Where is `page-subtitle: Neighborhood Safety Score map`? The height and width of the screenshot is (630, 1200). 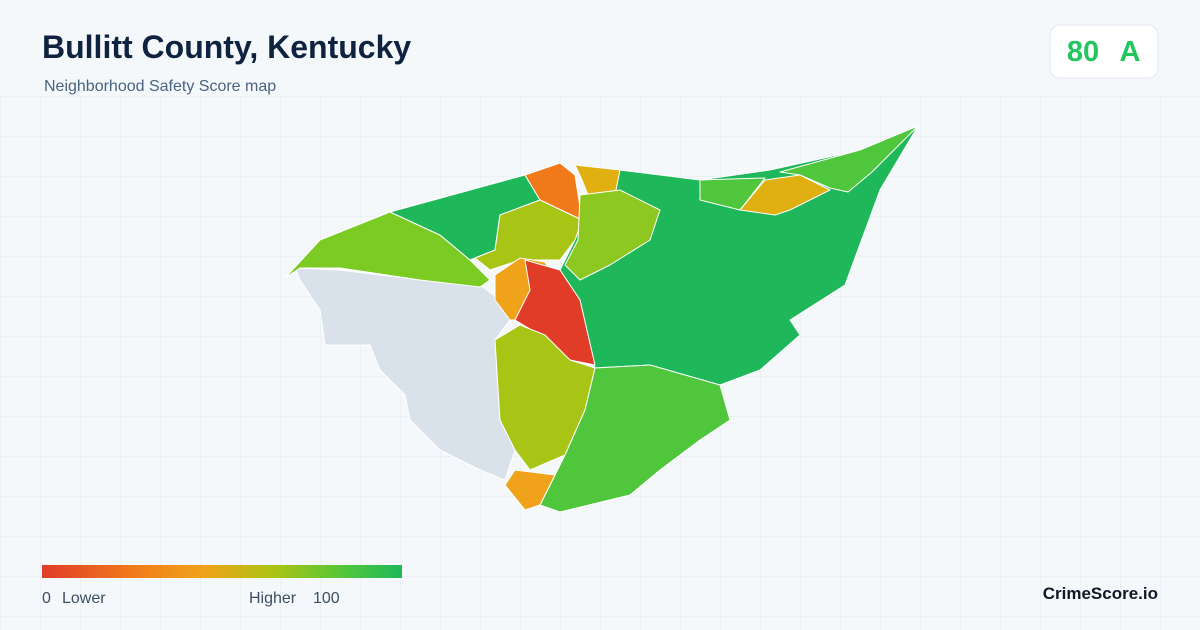 page-subtitle: Neighborhood Safety Score map is located at coordinates (160, 86).